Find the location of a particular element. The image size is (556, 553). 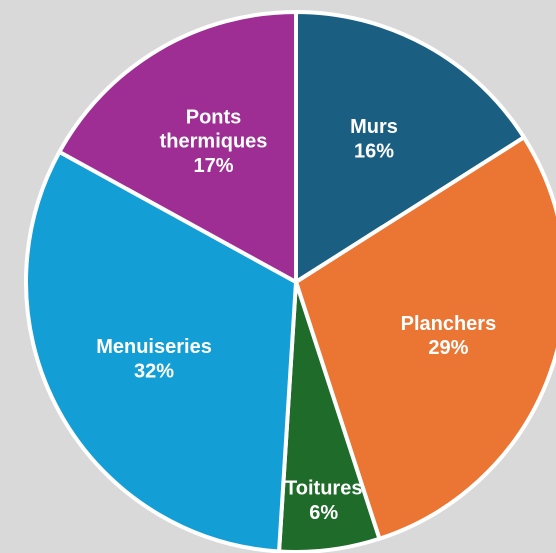

slice-label-line: thermiques is located at coordinates (214, 142).